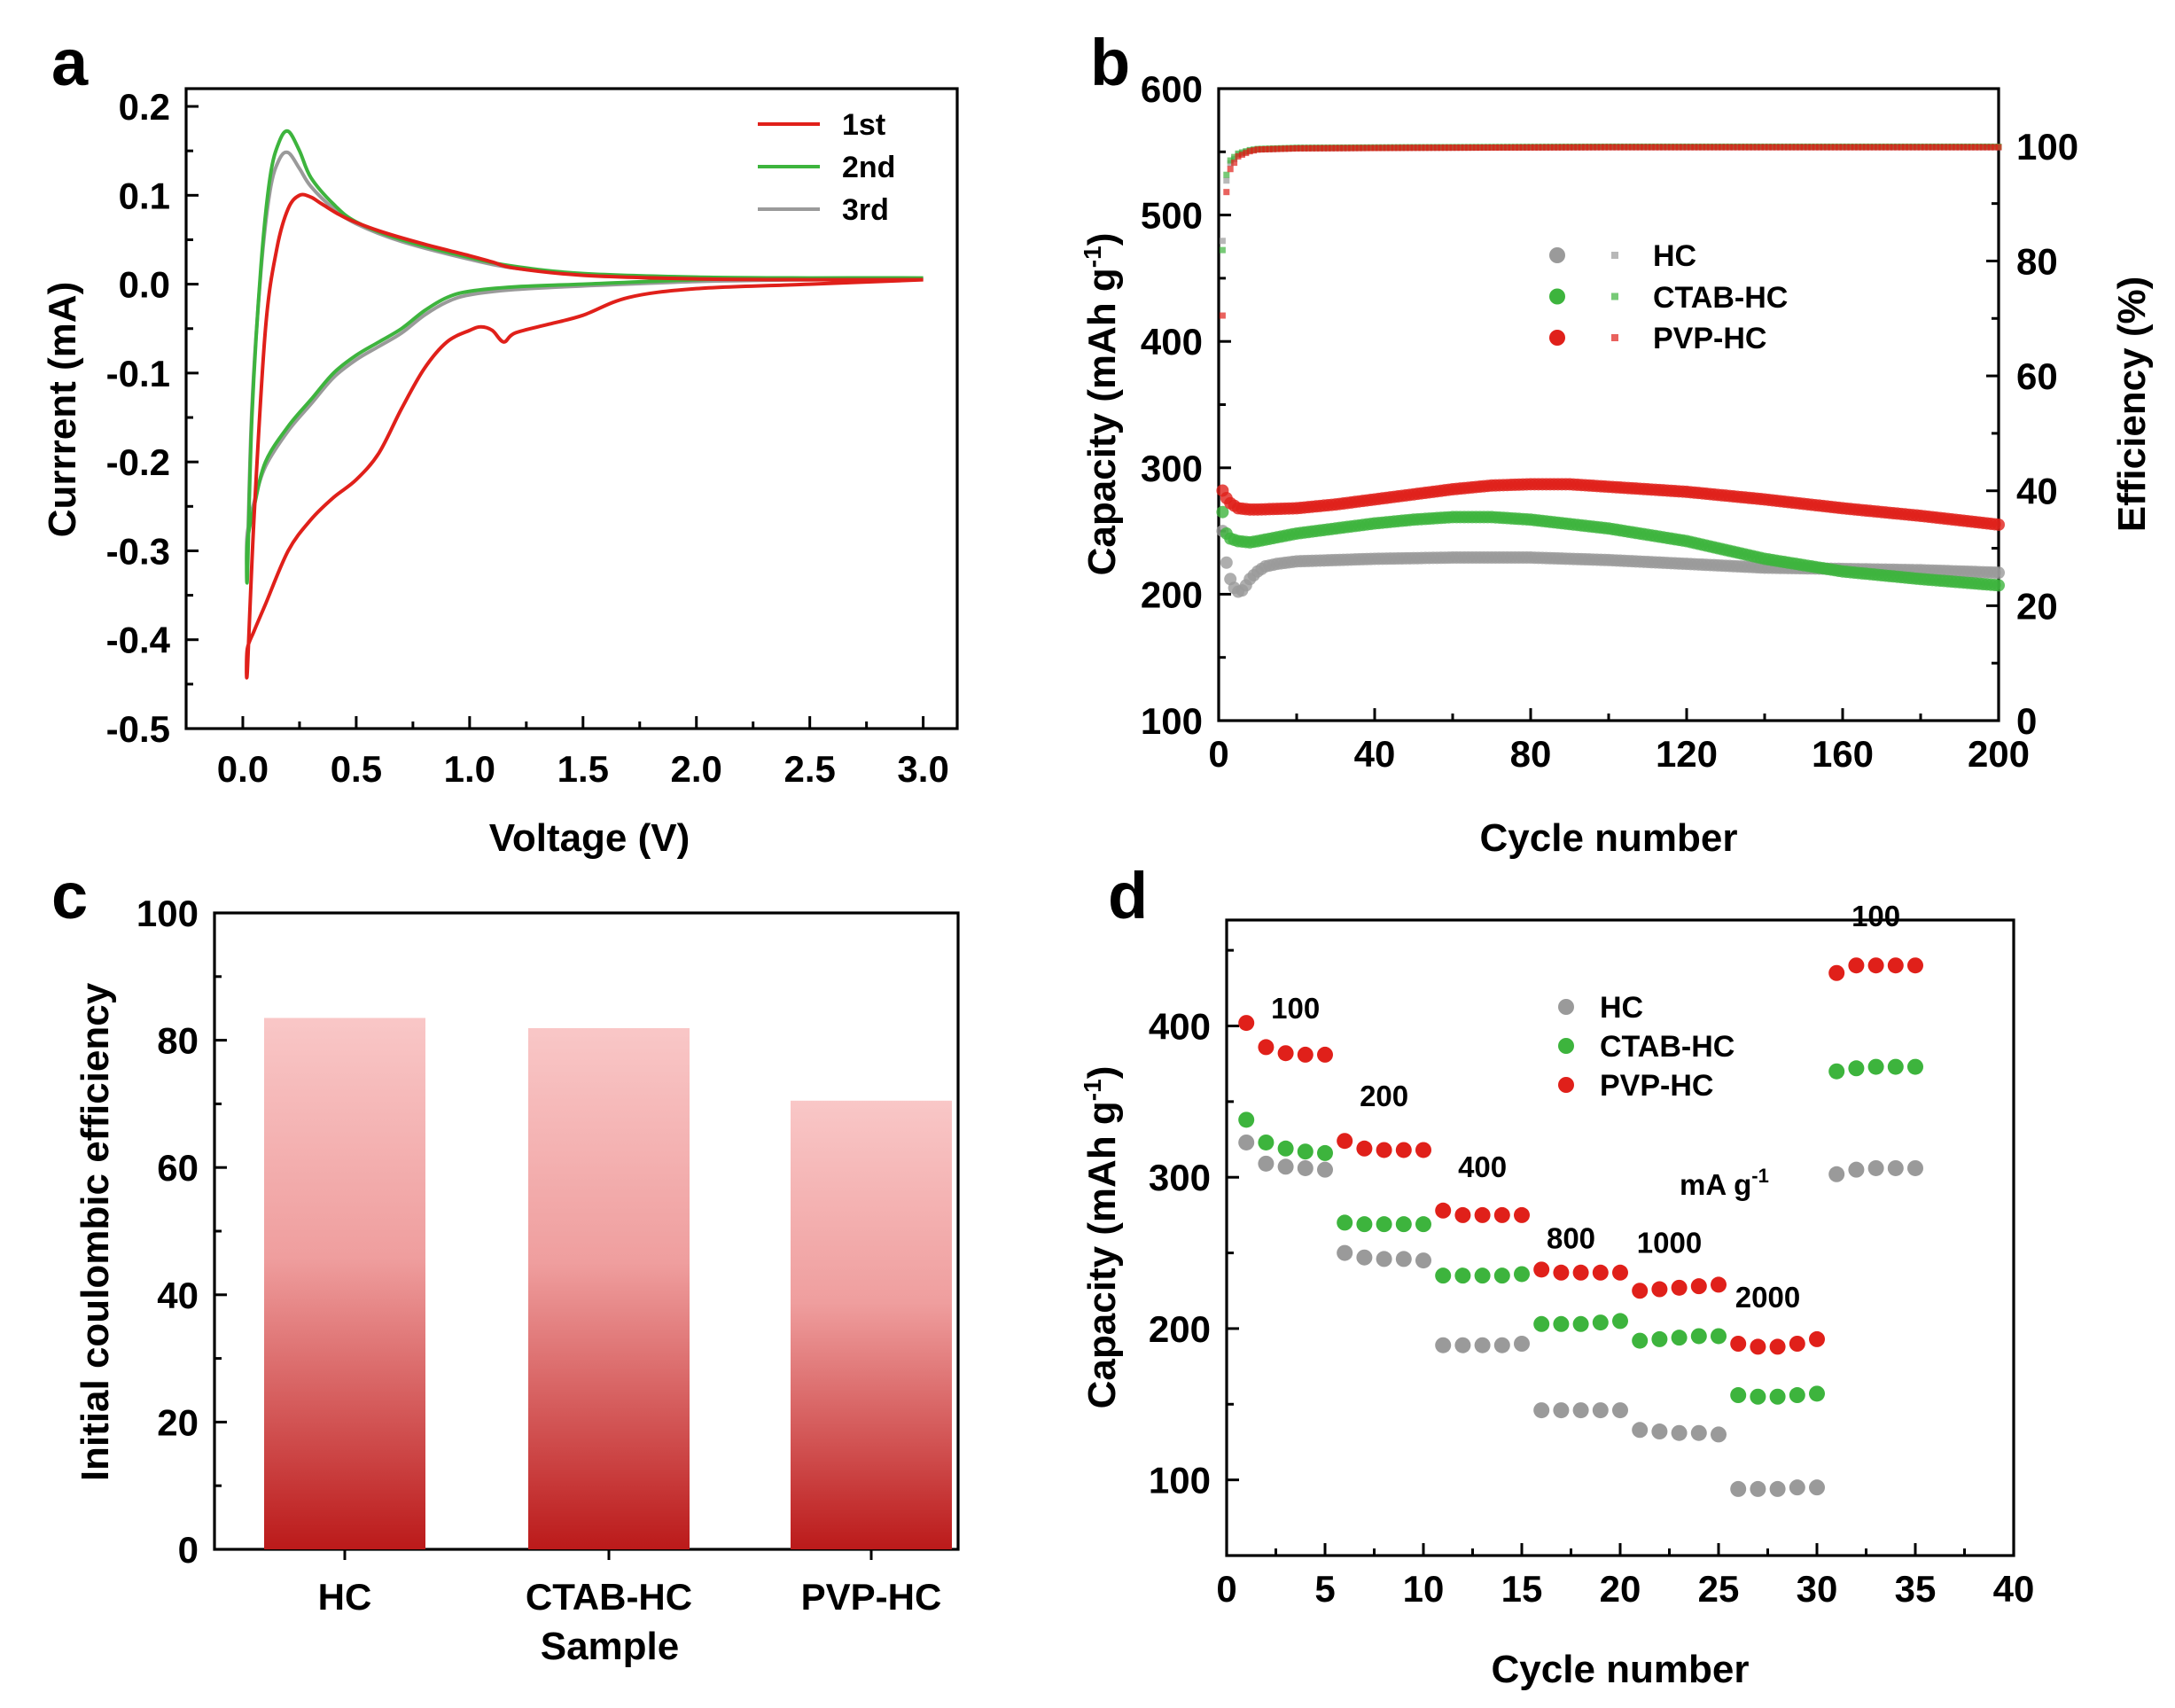  I want to click on panel-a-xlabel: Voltage (V), so click(589, 838).